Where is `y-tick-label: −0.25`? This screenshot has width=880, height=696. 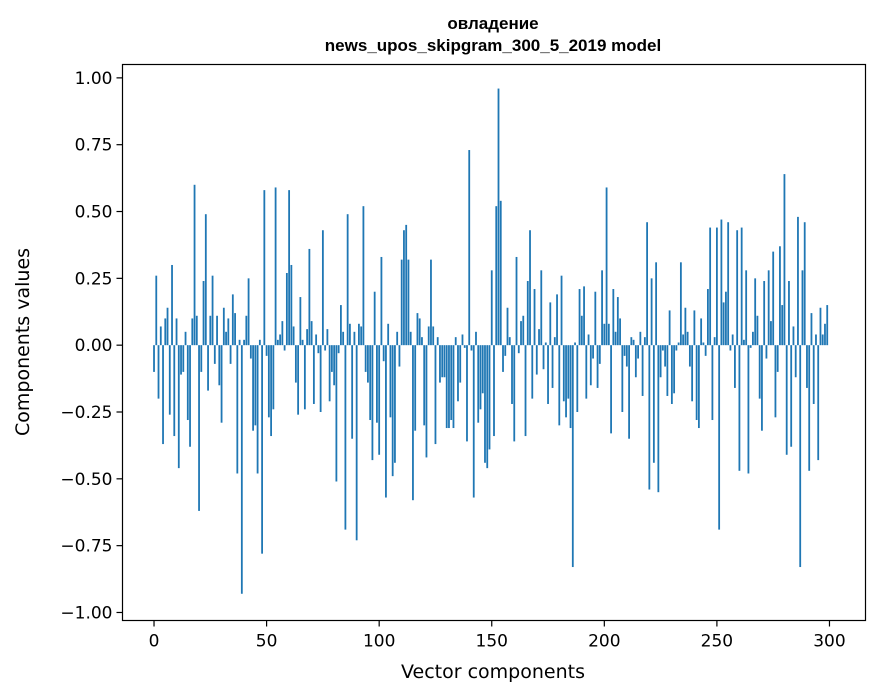 y-tick-label: −0.25 is located at coordinates (86, 413).